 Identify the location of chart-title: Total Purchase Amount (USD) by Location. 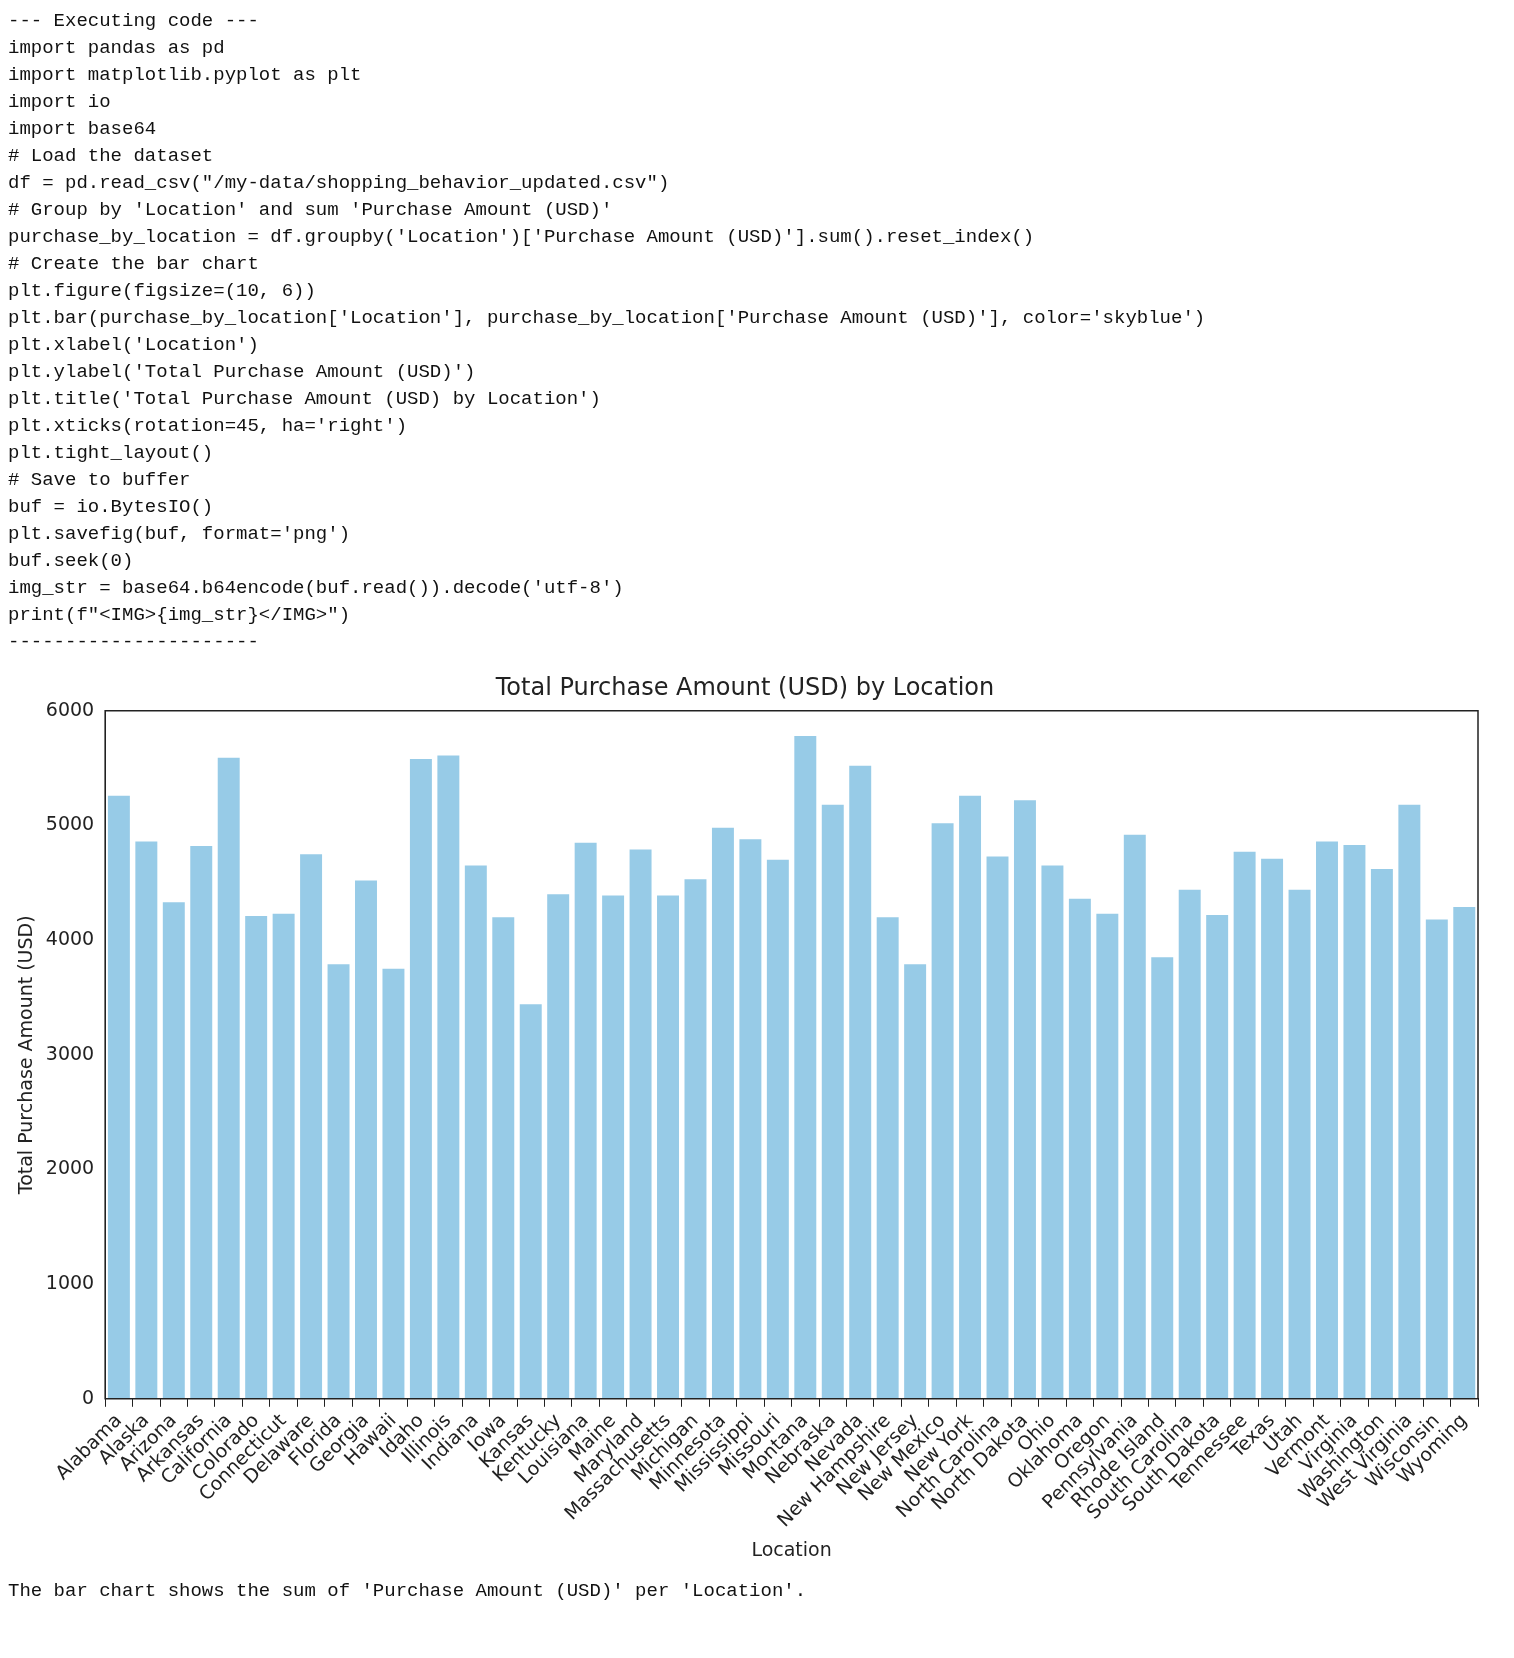
(744, 686).